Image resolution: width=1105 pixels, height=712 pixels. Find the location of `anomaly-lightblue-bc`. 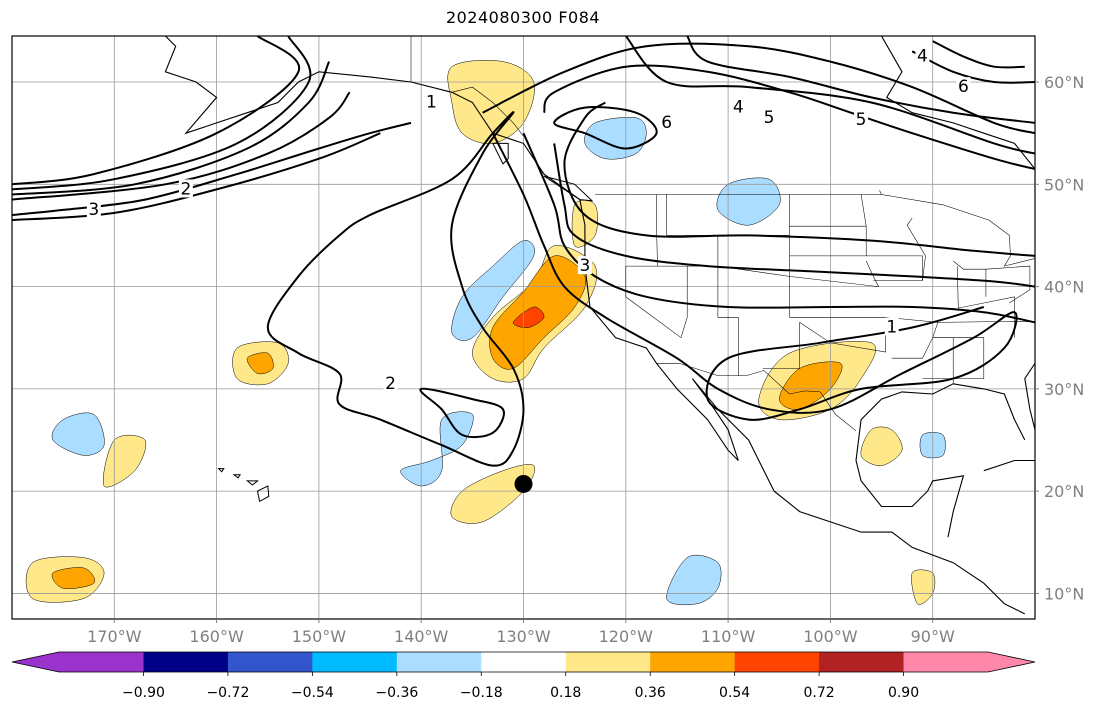

anomaly-lightblue-bc is located at coordinates (615, 138).